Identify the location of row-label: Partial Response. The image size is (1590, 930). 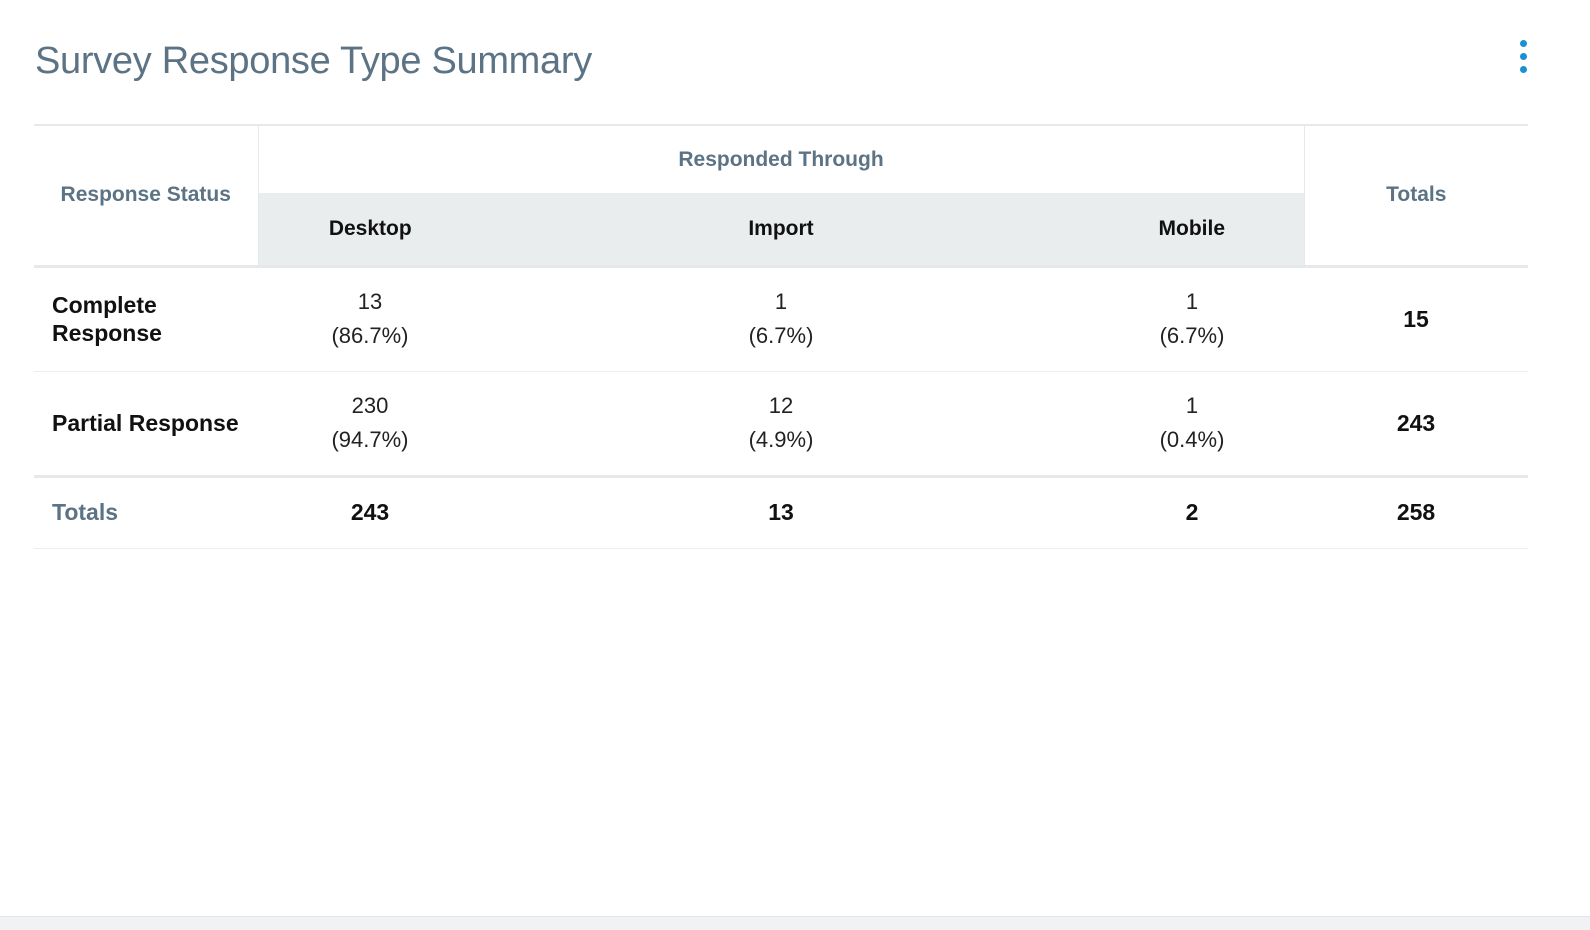
(146, 424).